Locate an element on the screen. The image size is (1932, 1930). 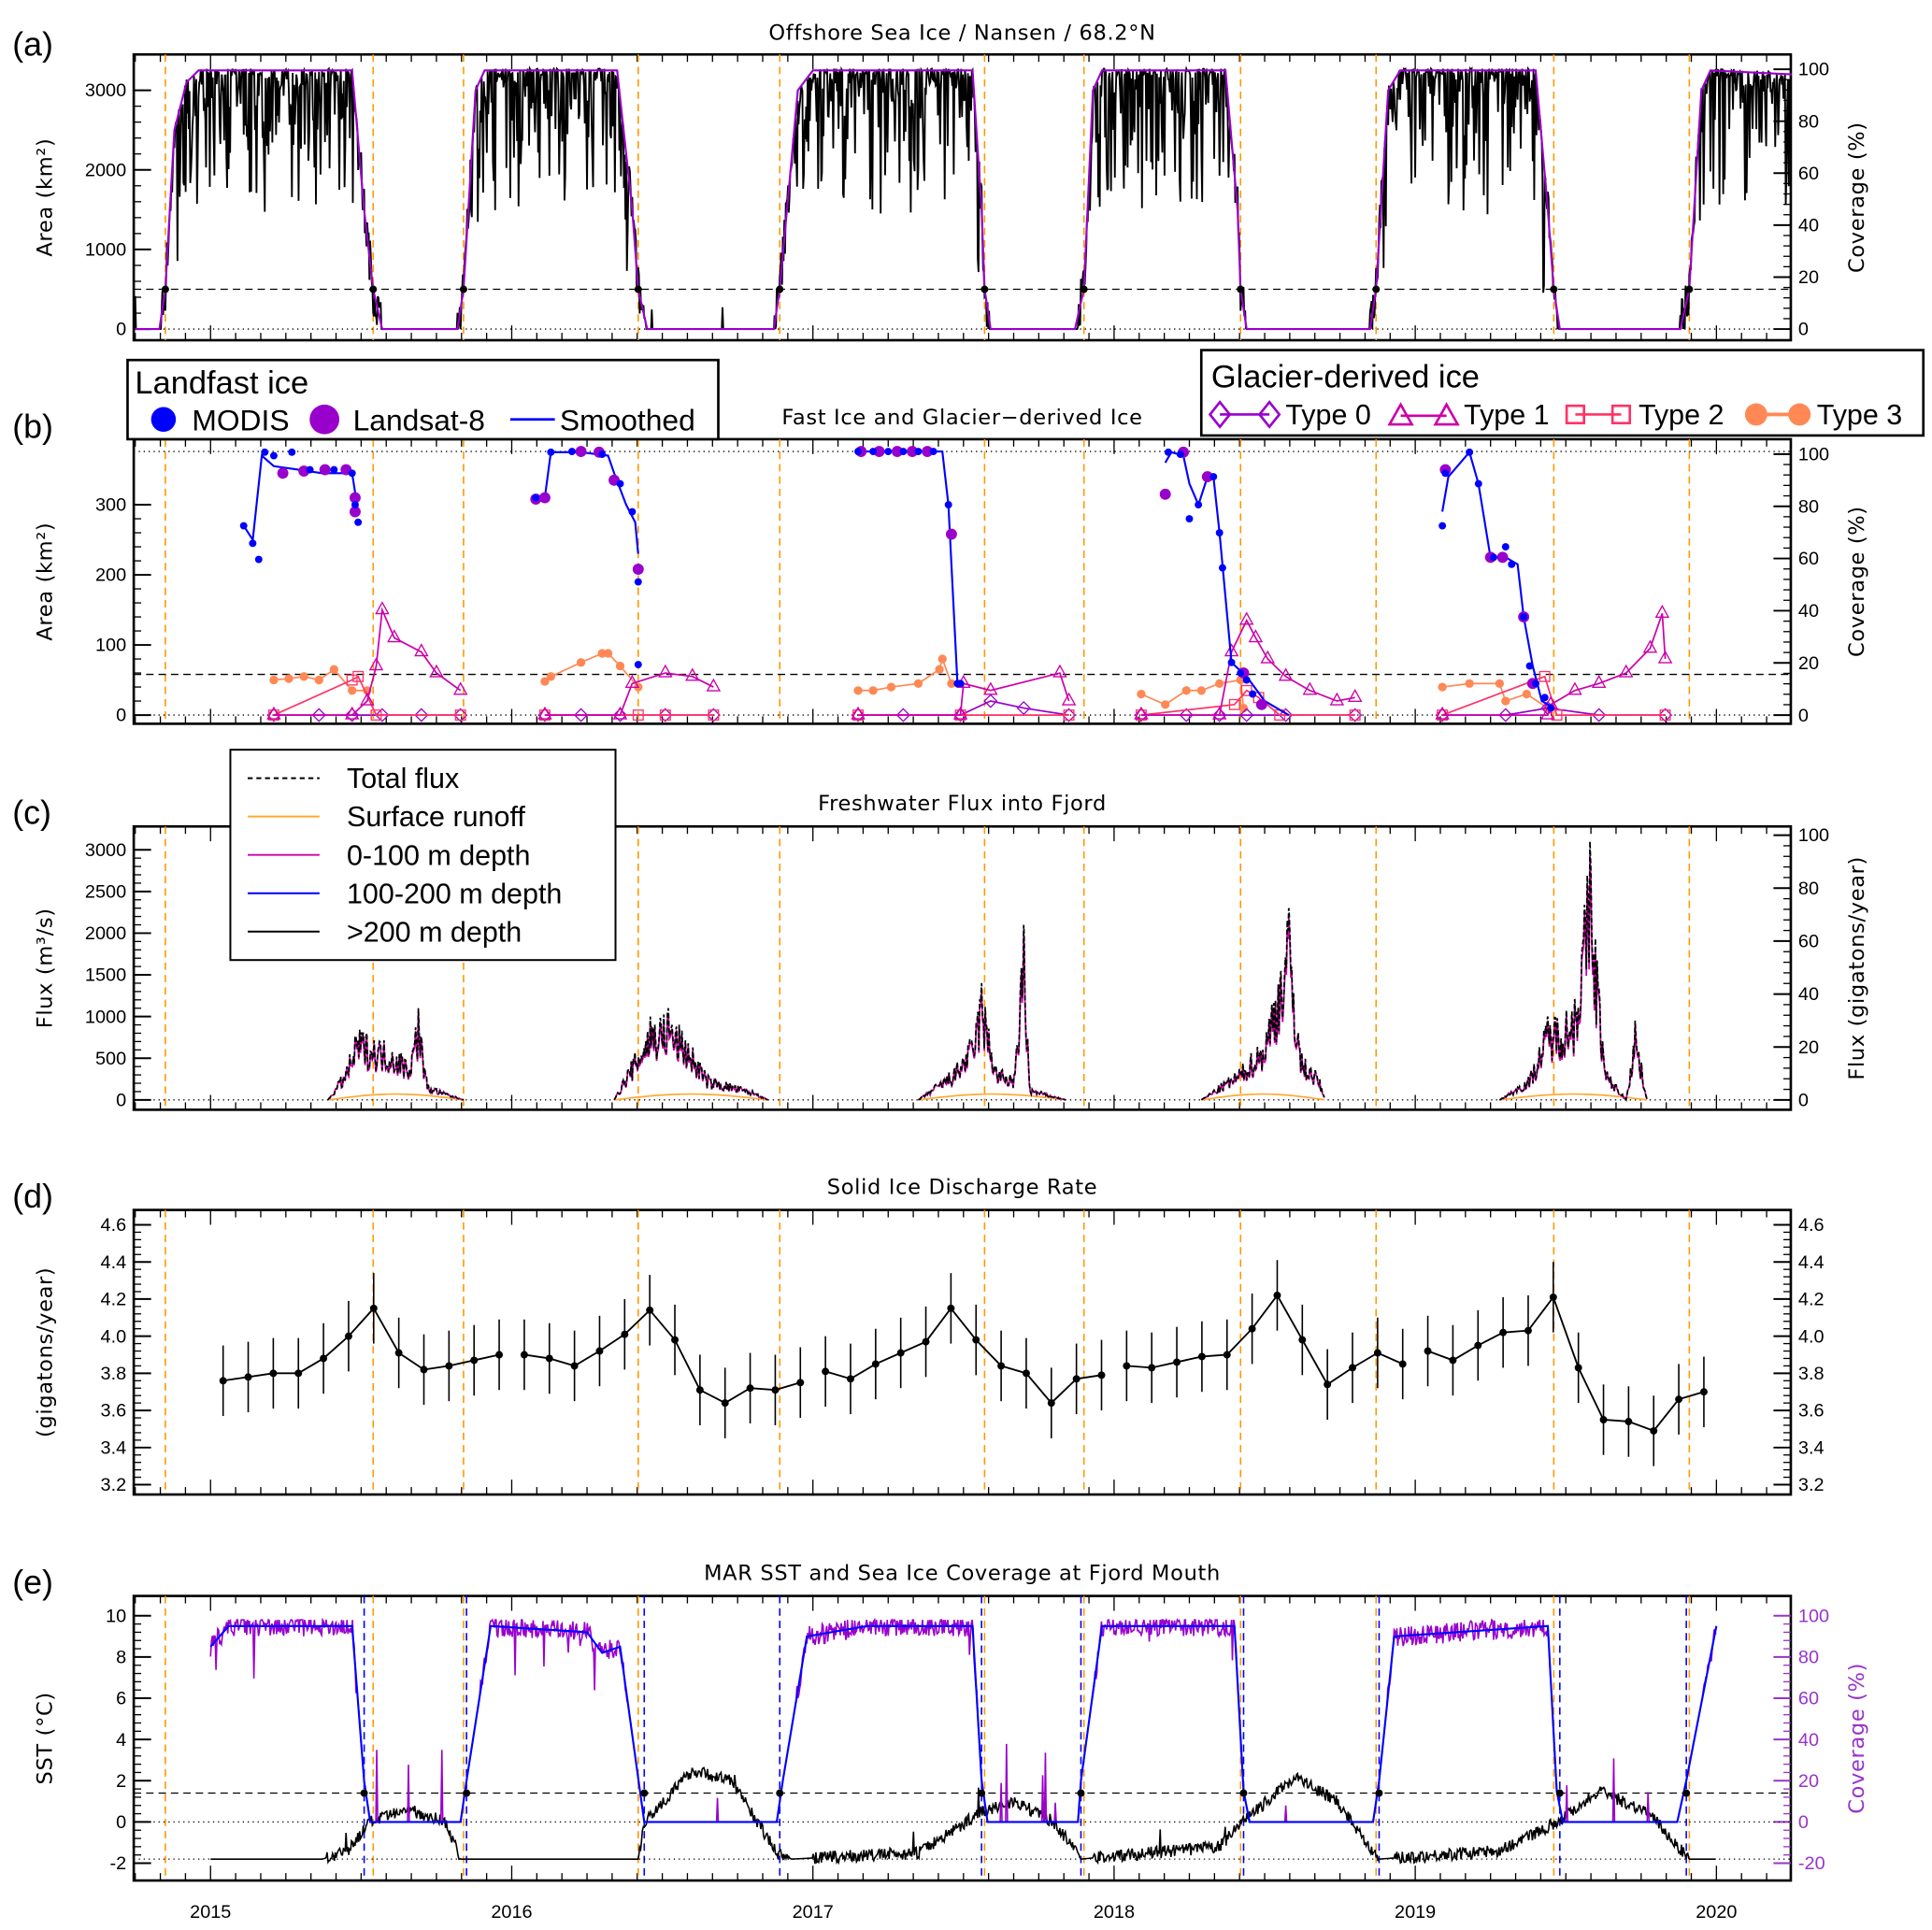
plot-frame-d is located at coordinates (962, 1352).